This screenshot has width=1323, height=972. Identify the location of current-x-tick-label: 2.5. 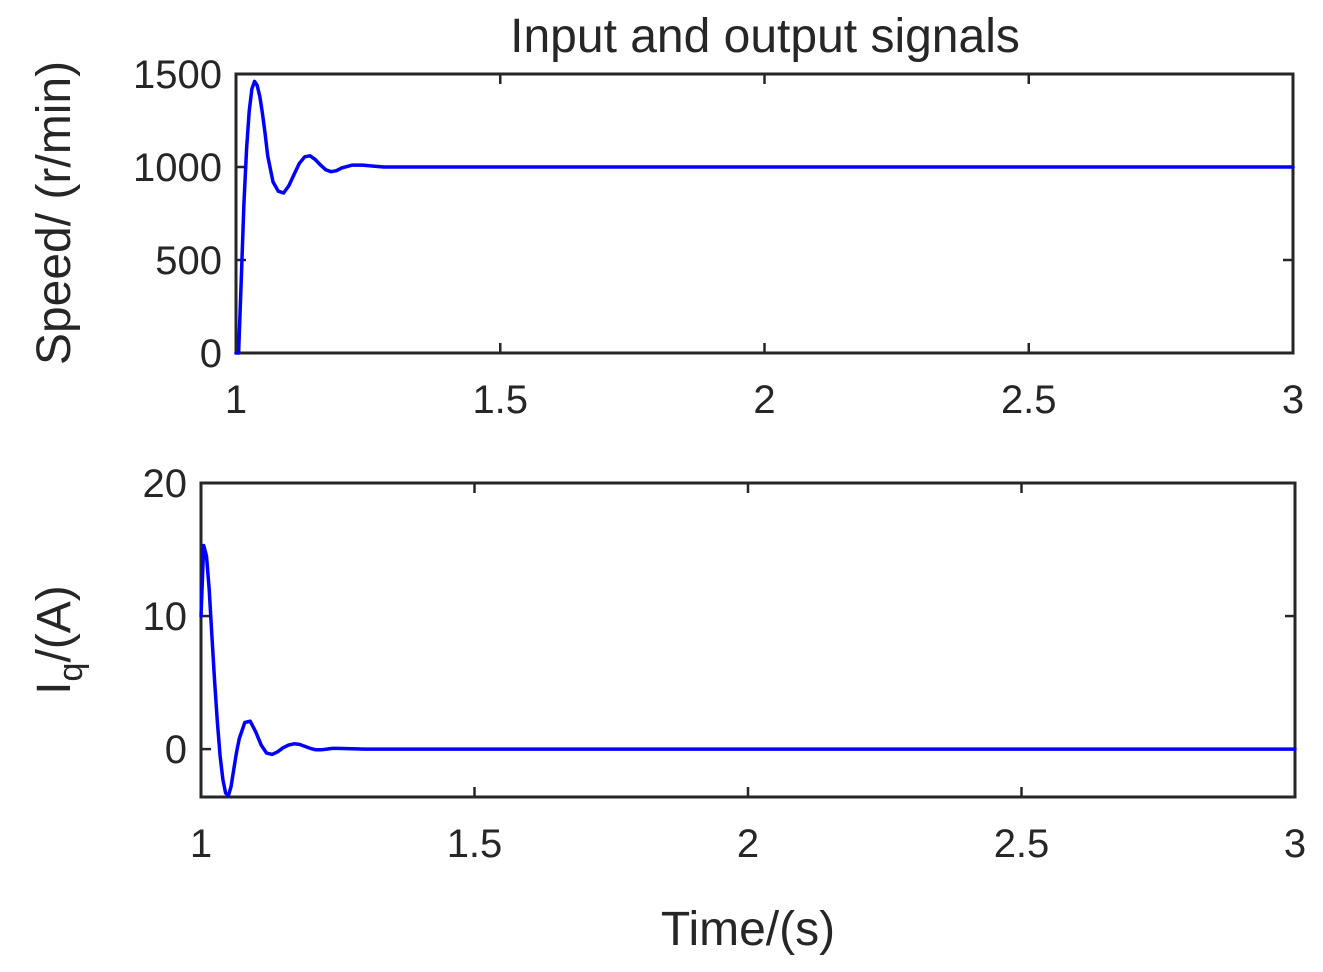
(1022, 844).